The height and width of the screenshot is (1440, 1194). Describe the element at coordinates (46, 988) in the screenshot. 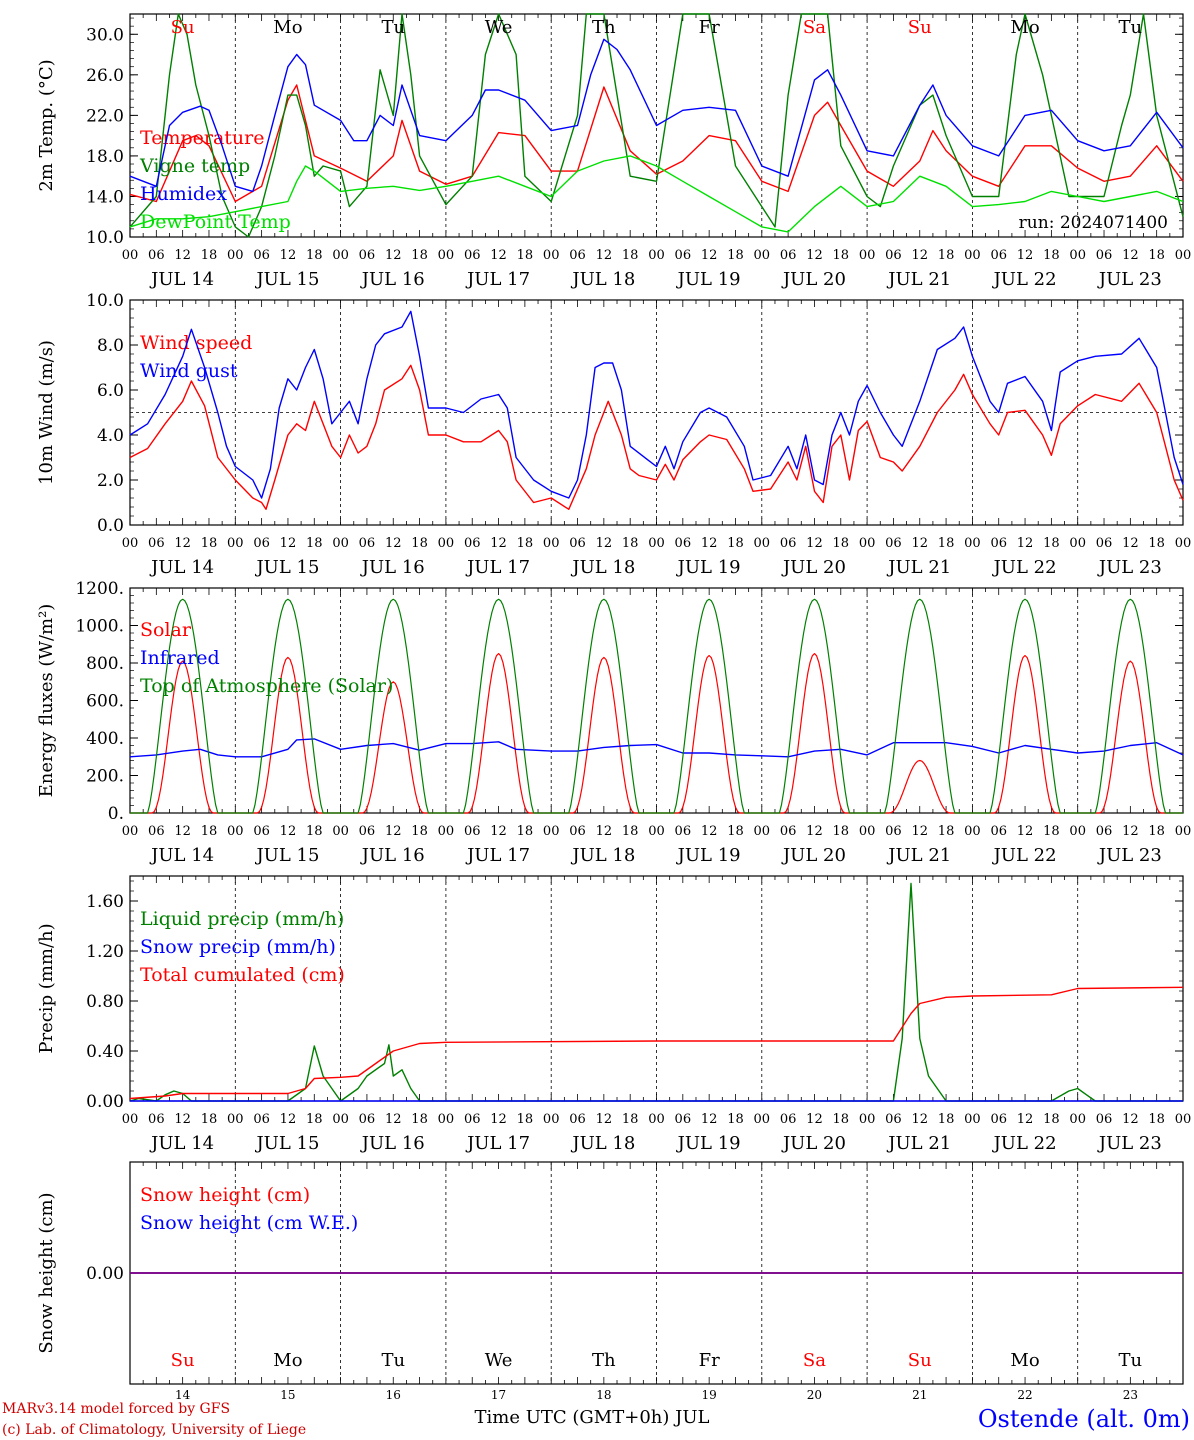

I see `y-axis-title: Precip (mm/h)` at that location.